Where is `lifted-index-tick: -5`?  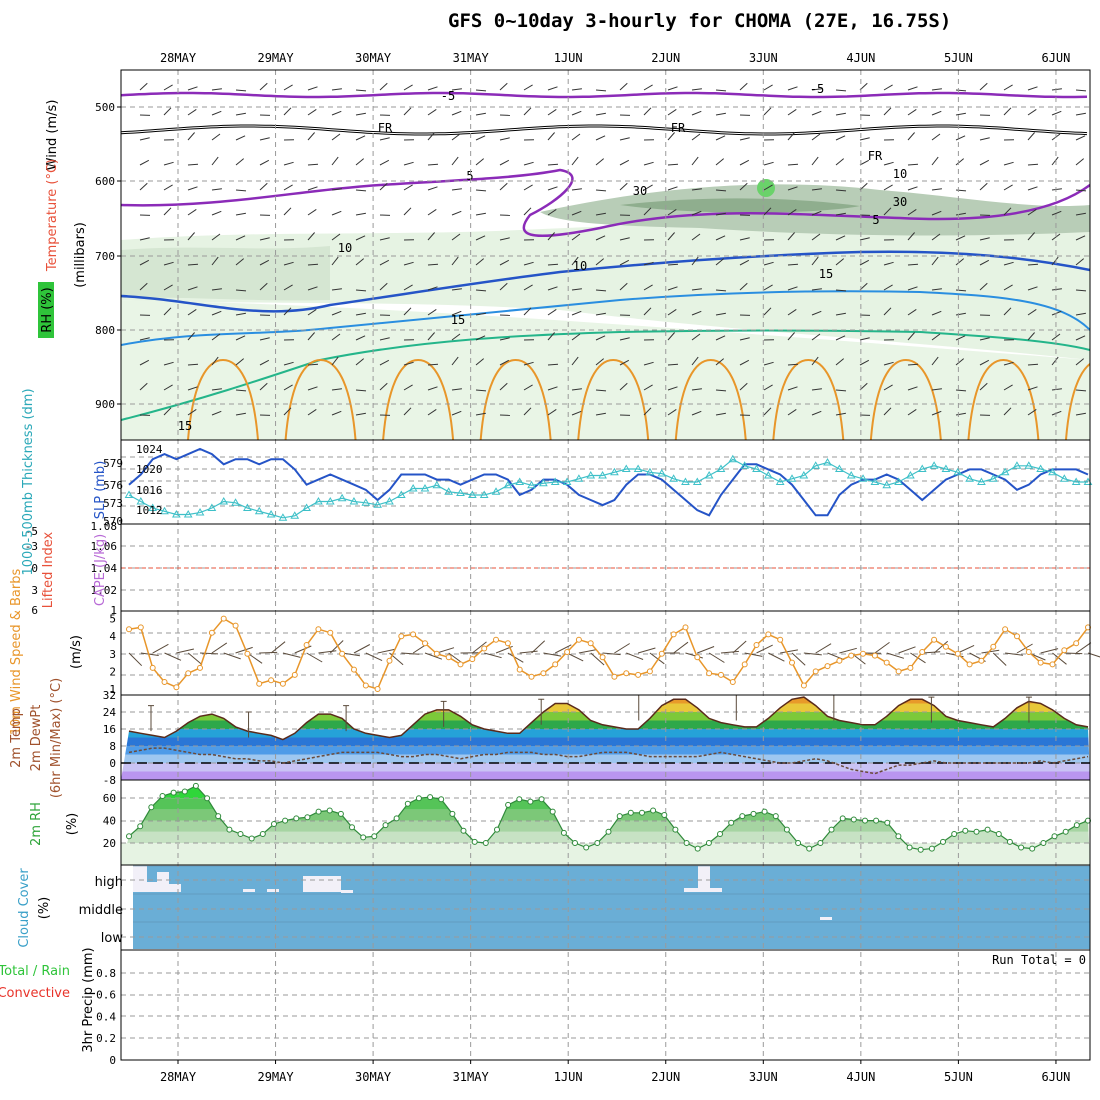 lifted-index-tick: -5 is located at coordinates (31, 531).